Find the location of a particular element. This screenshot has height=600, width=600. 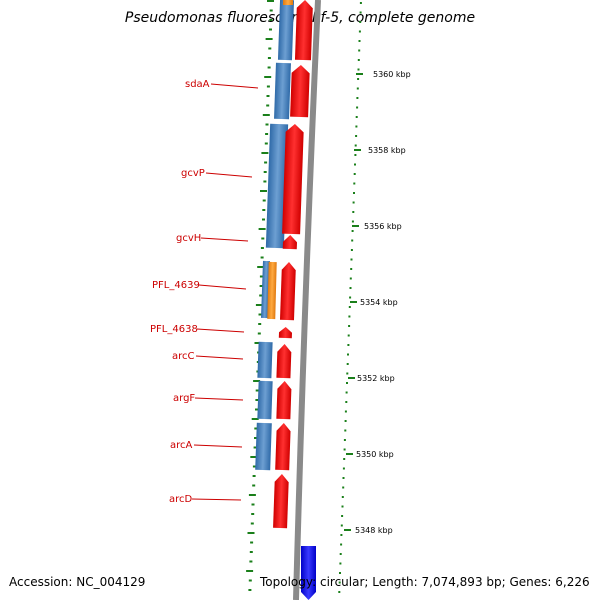

scale-label: 5358 kbp is located at coordinates (387, 150).